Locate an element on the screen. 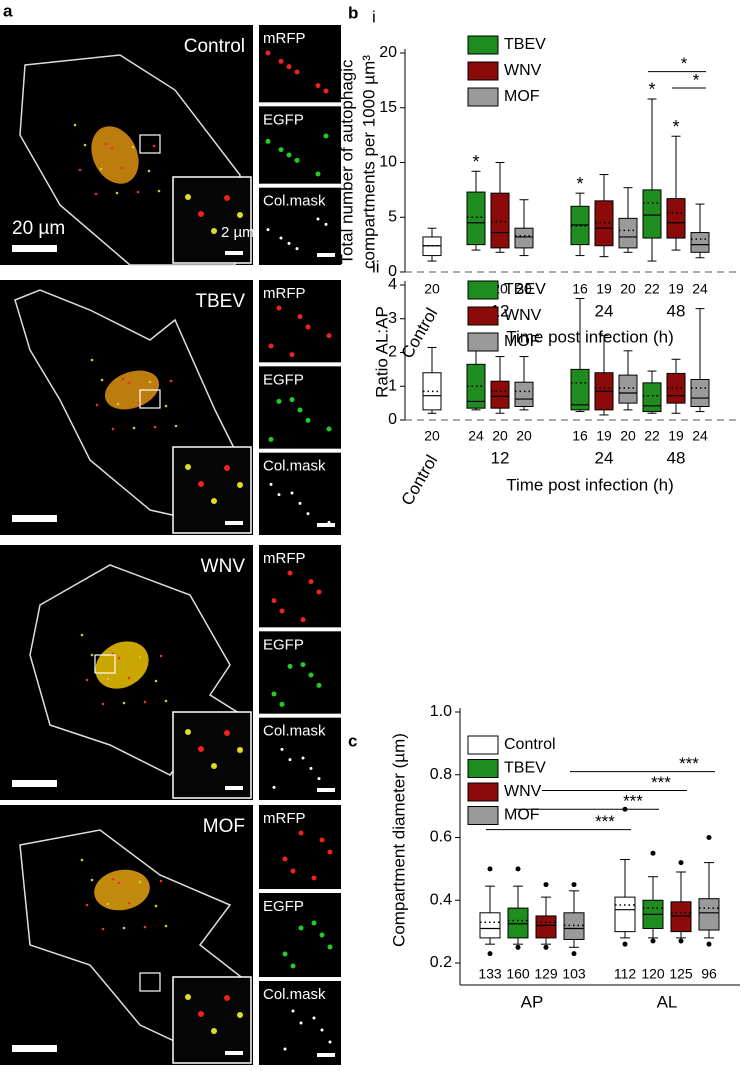  panel-letter: b is located at coordinates (353, 12).